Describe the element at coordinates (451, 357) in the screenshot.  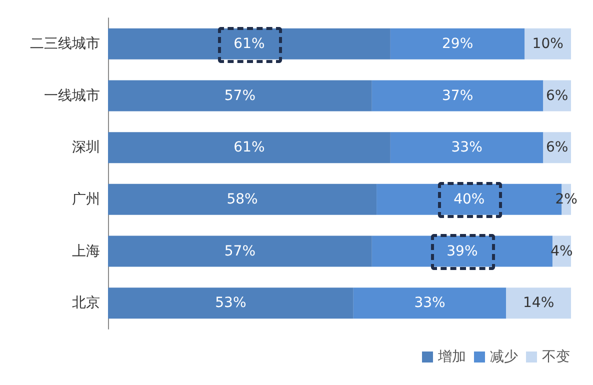
I see `legend-label: 增加` at that location.